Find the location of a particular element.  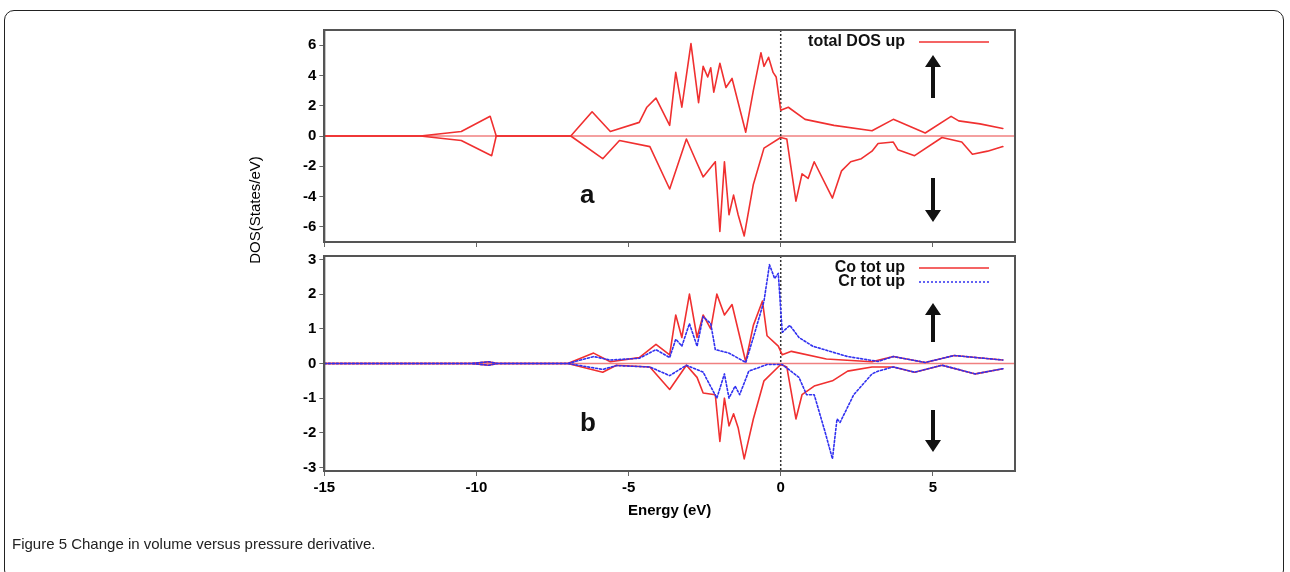

caption: Figure 5 Change in volume versus pressure derivative. is located at coordinates (194, 543).